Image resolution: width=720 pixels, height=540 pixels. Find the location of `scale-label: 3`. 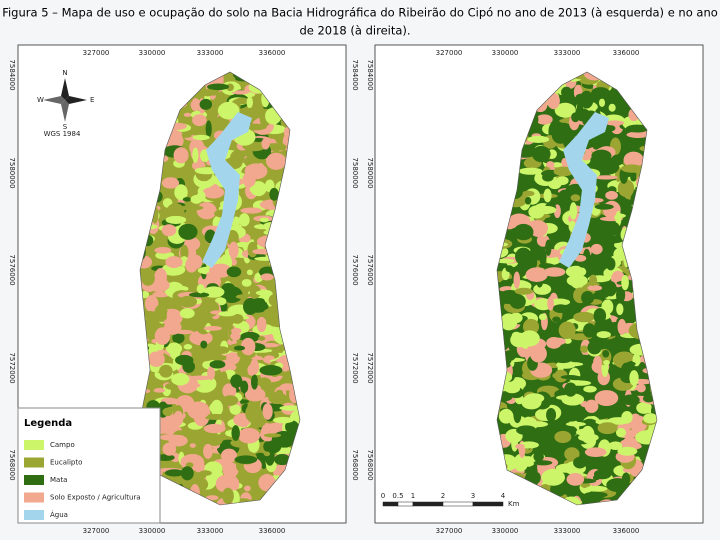

scale-label: 3 is located at coordinates (473, 496).